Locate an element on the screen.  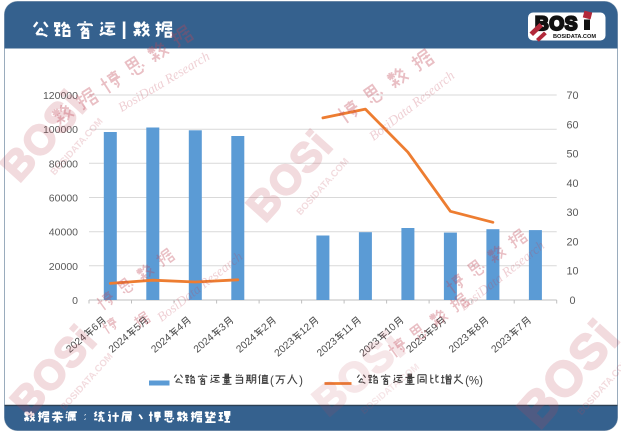
svg-text: 30 is located at coordinates (572, 213).